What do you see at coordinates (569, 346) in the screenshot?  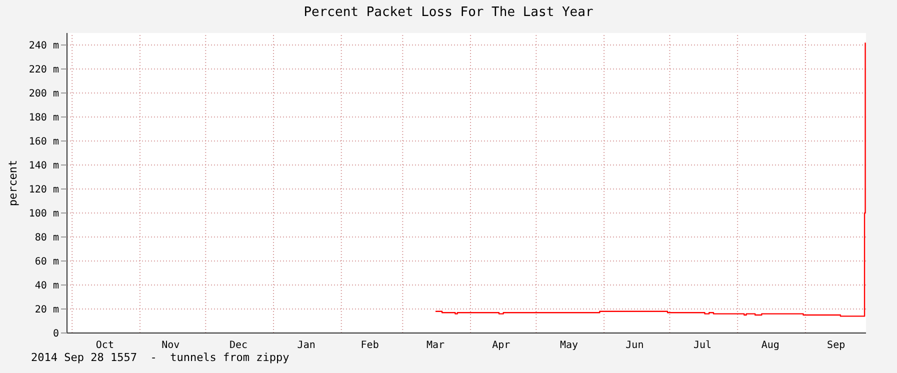 I see `x-tick-label: May` at bounding box center [569, 346].